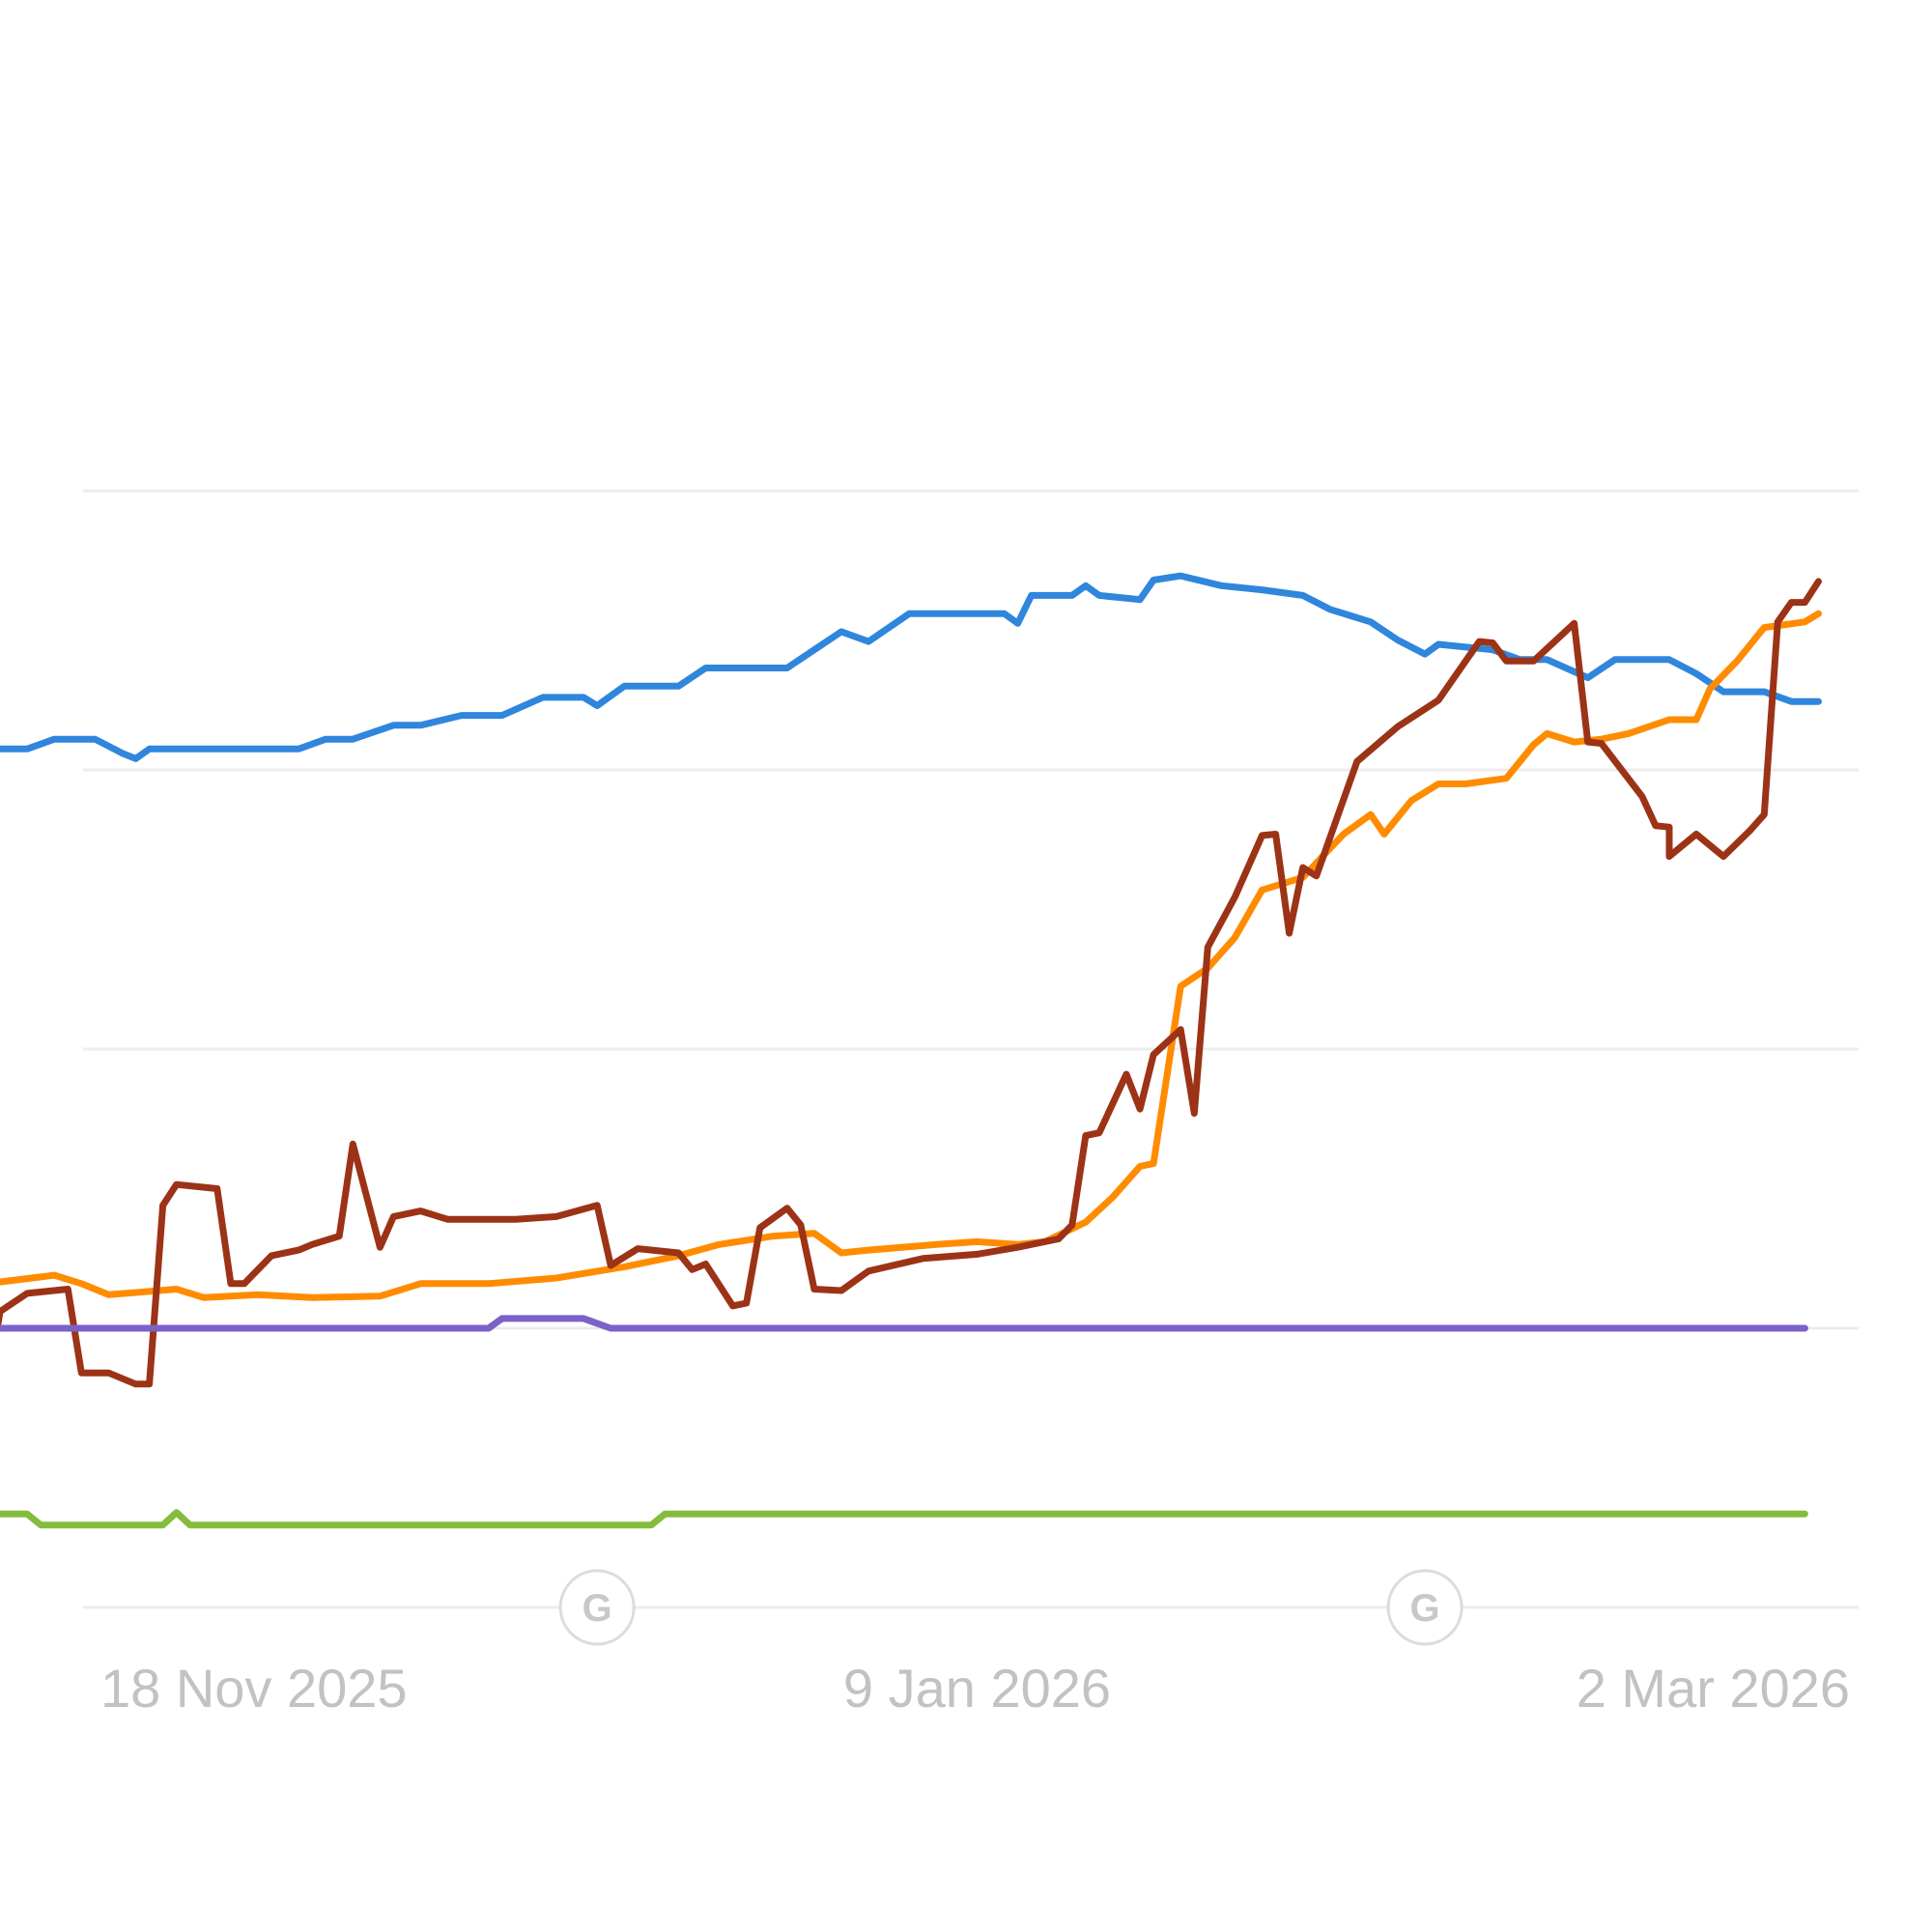 The image size is (1932, 1932). I want to click on x-tick-label: 18 Nov 2025, so click(254, 1688).